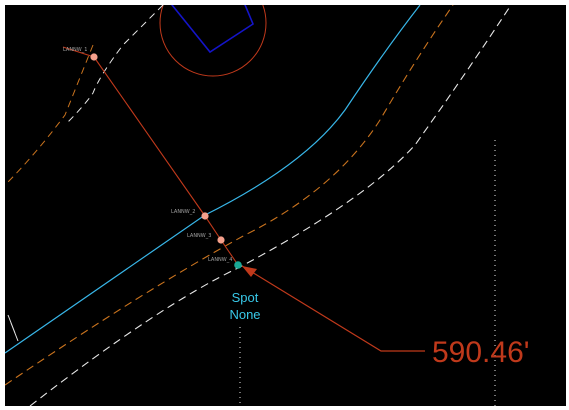  What do you see at coordinates (244, 314) in the screenshot?
I see `spot-value: None` at bounding box center [244, 314].